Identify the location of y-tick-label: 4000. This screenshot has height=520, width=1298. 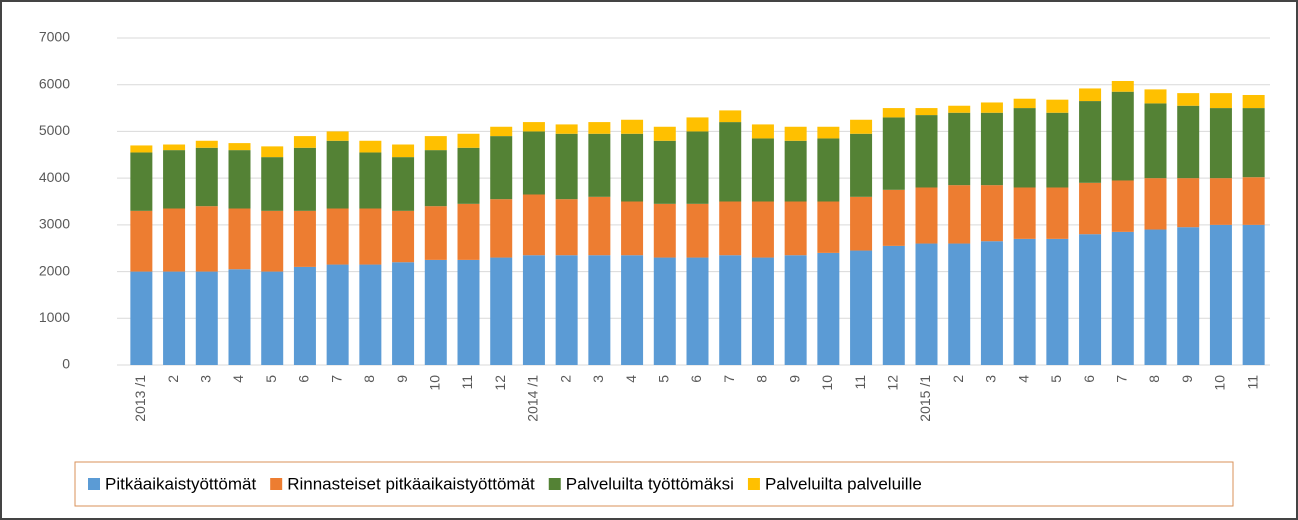
(54, 177).